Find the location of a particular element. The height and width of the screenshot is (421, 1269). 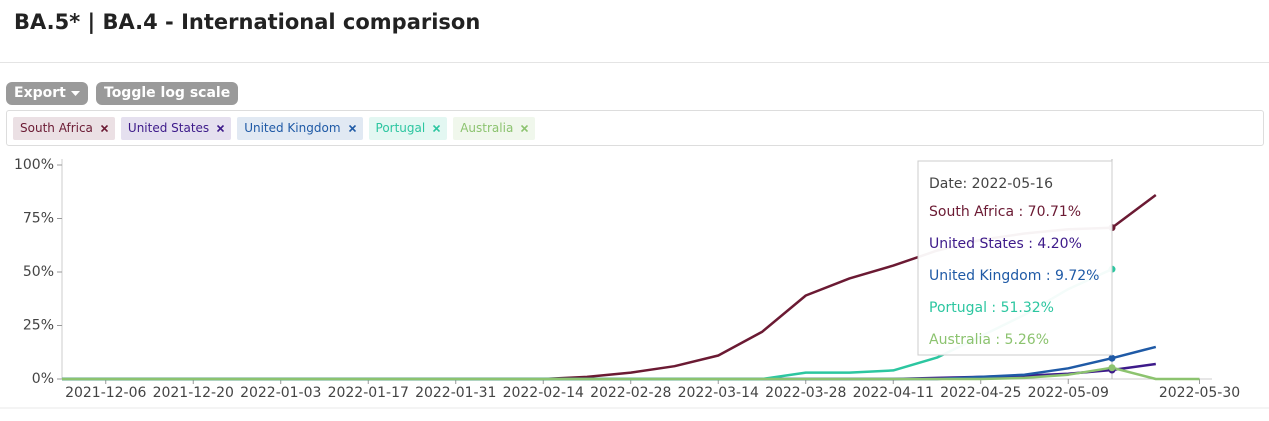

series-line is located at coordinates (631, 373).